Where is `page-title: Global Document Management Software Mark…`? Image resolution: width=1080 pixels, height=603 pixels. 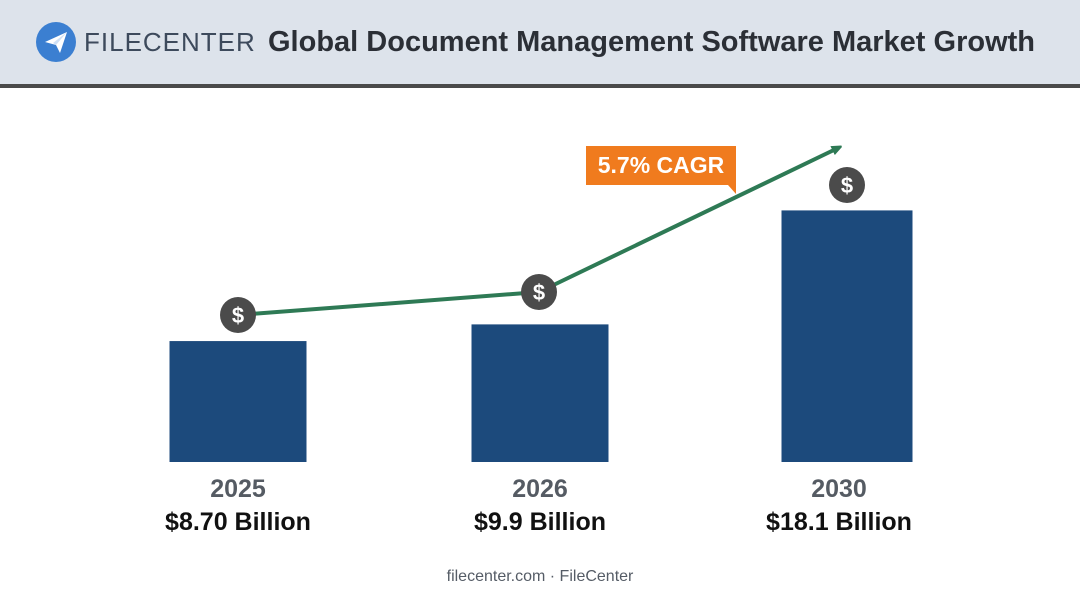
page-title: Global Document Management Software Mark… is located at coordinates (651, 42).